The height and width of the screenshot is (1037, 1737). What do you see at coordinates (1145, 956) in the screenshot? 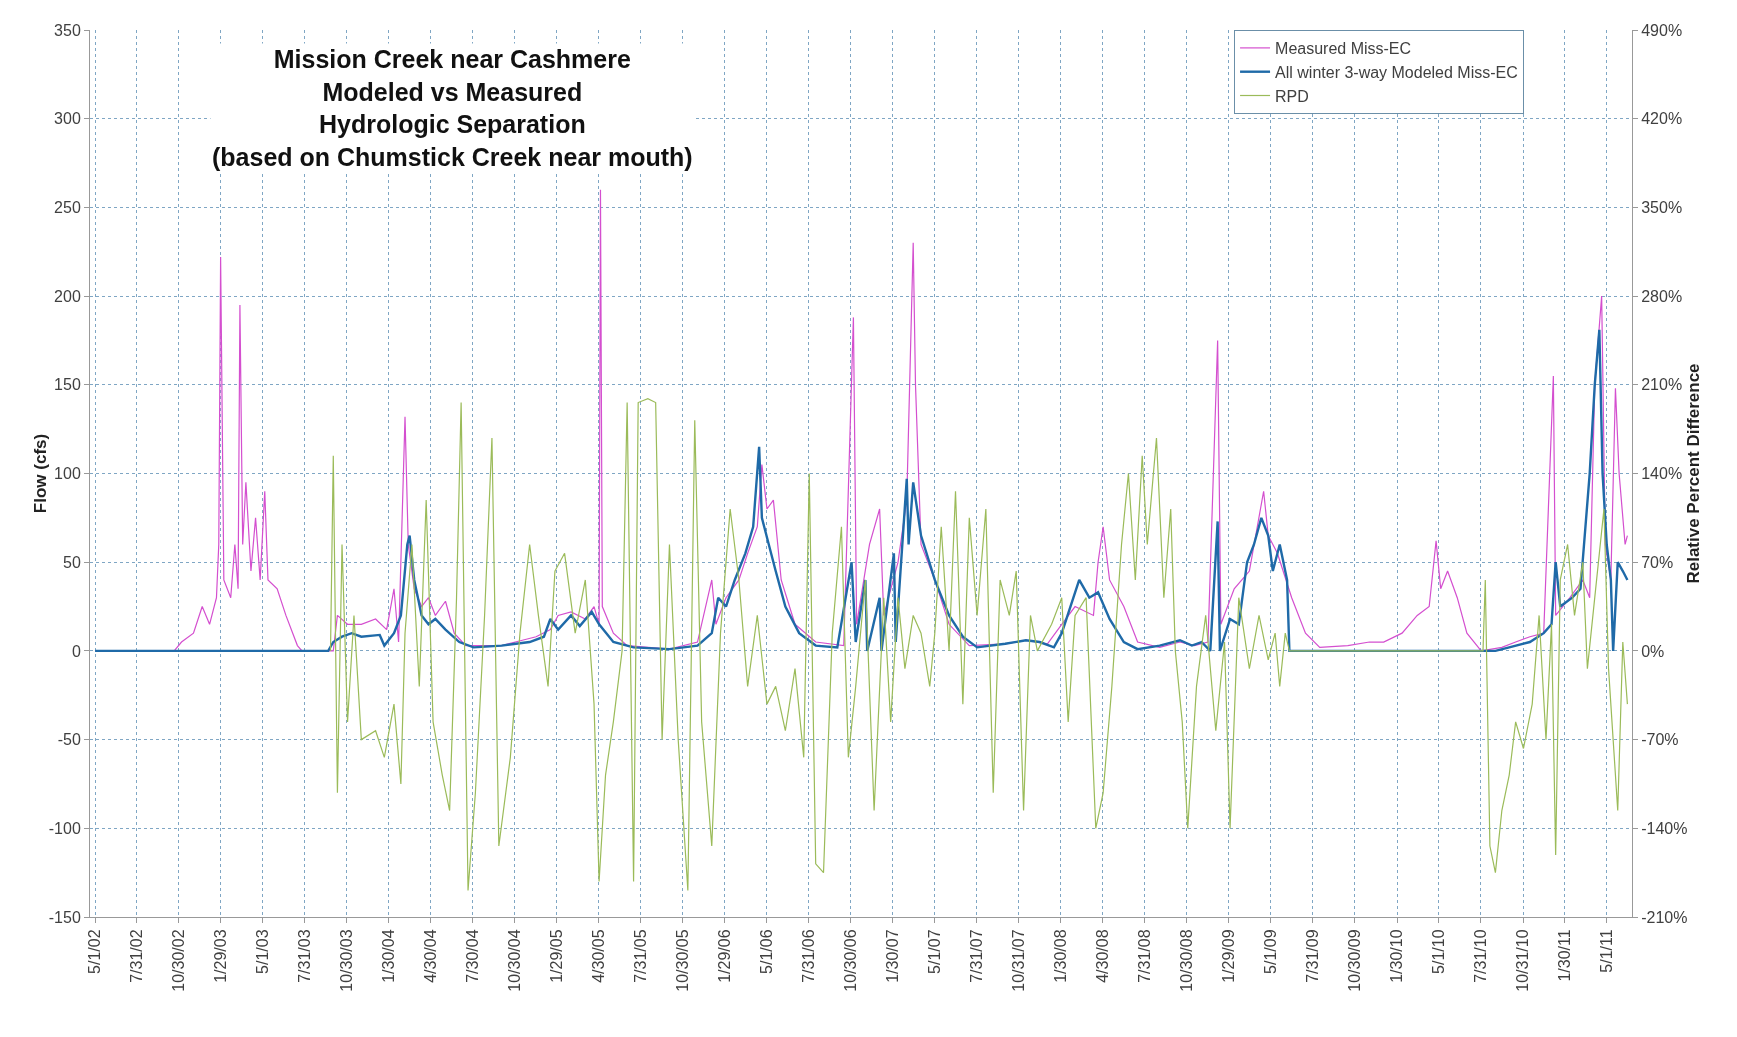
I see `x-tick-label: 7/31/08` at bounding box center [1145, 956].